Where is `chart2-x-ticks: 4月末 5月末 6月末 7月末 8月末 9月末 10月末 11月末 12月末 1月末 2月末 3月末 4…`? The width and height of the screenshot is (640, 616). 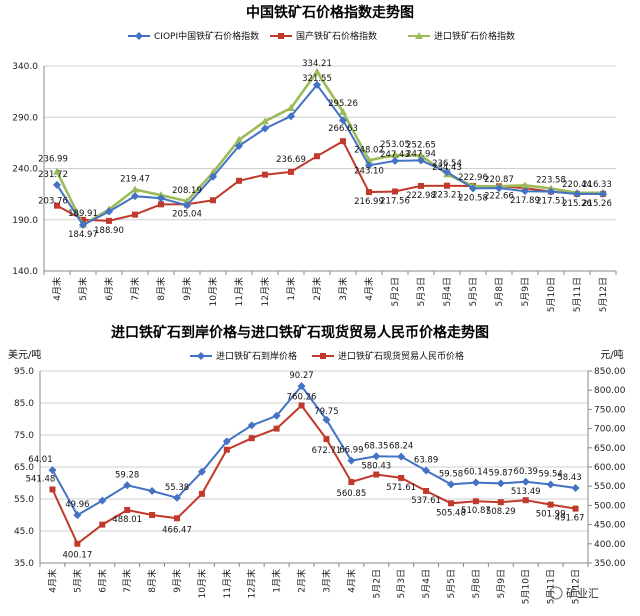 chart2-x-ticks: 4月末 5月末 6月末 7月末 8月末 9月末 10月末 11月末 12月末 1月末 2月末 3月末 4… is located at coordinates (313, 586).